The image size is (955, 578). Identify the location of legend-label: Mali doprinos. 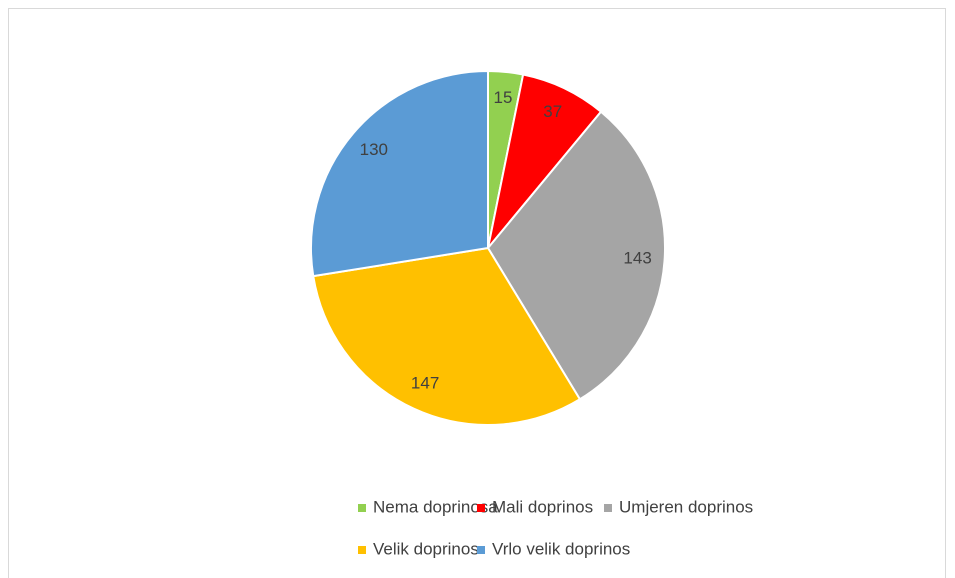
(542, 506).